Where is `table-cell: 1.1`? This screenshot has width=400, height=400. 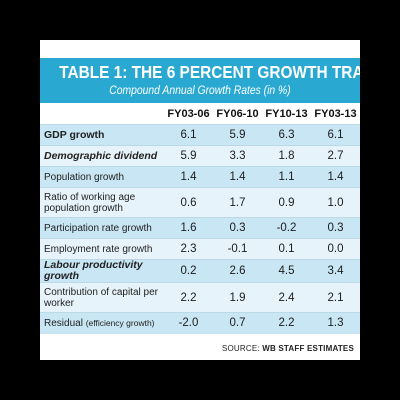
table-cell: 1.1 is located at coordinates (286, 177).